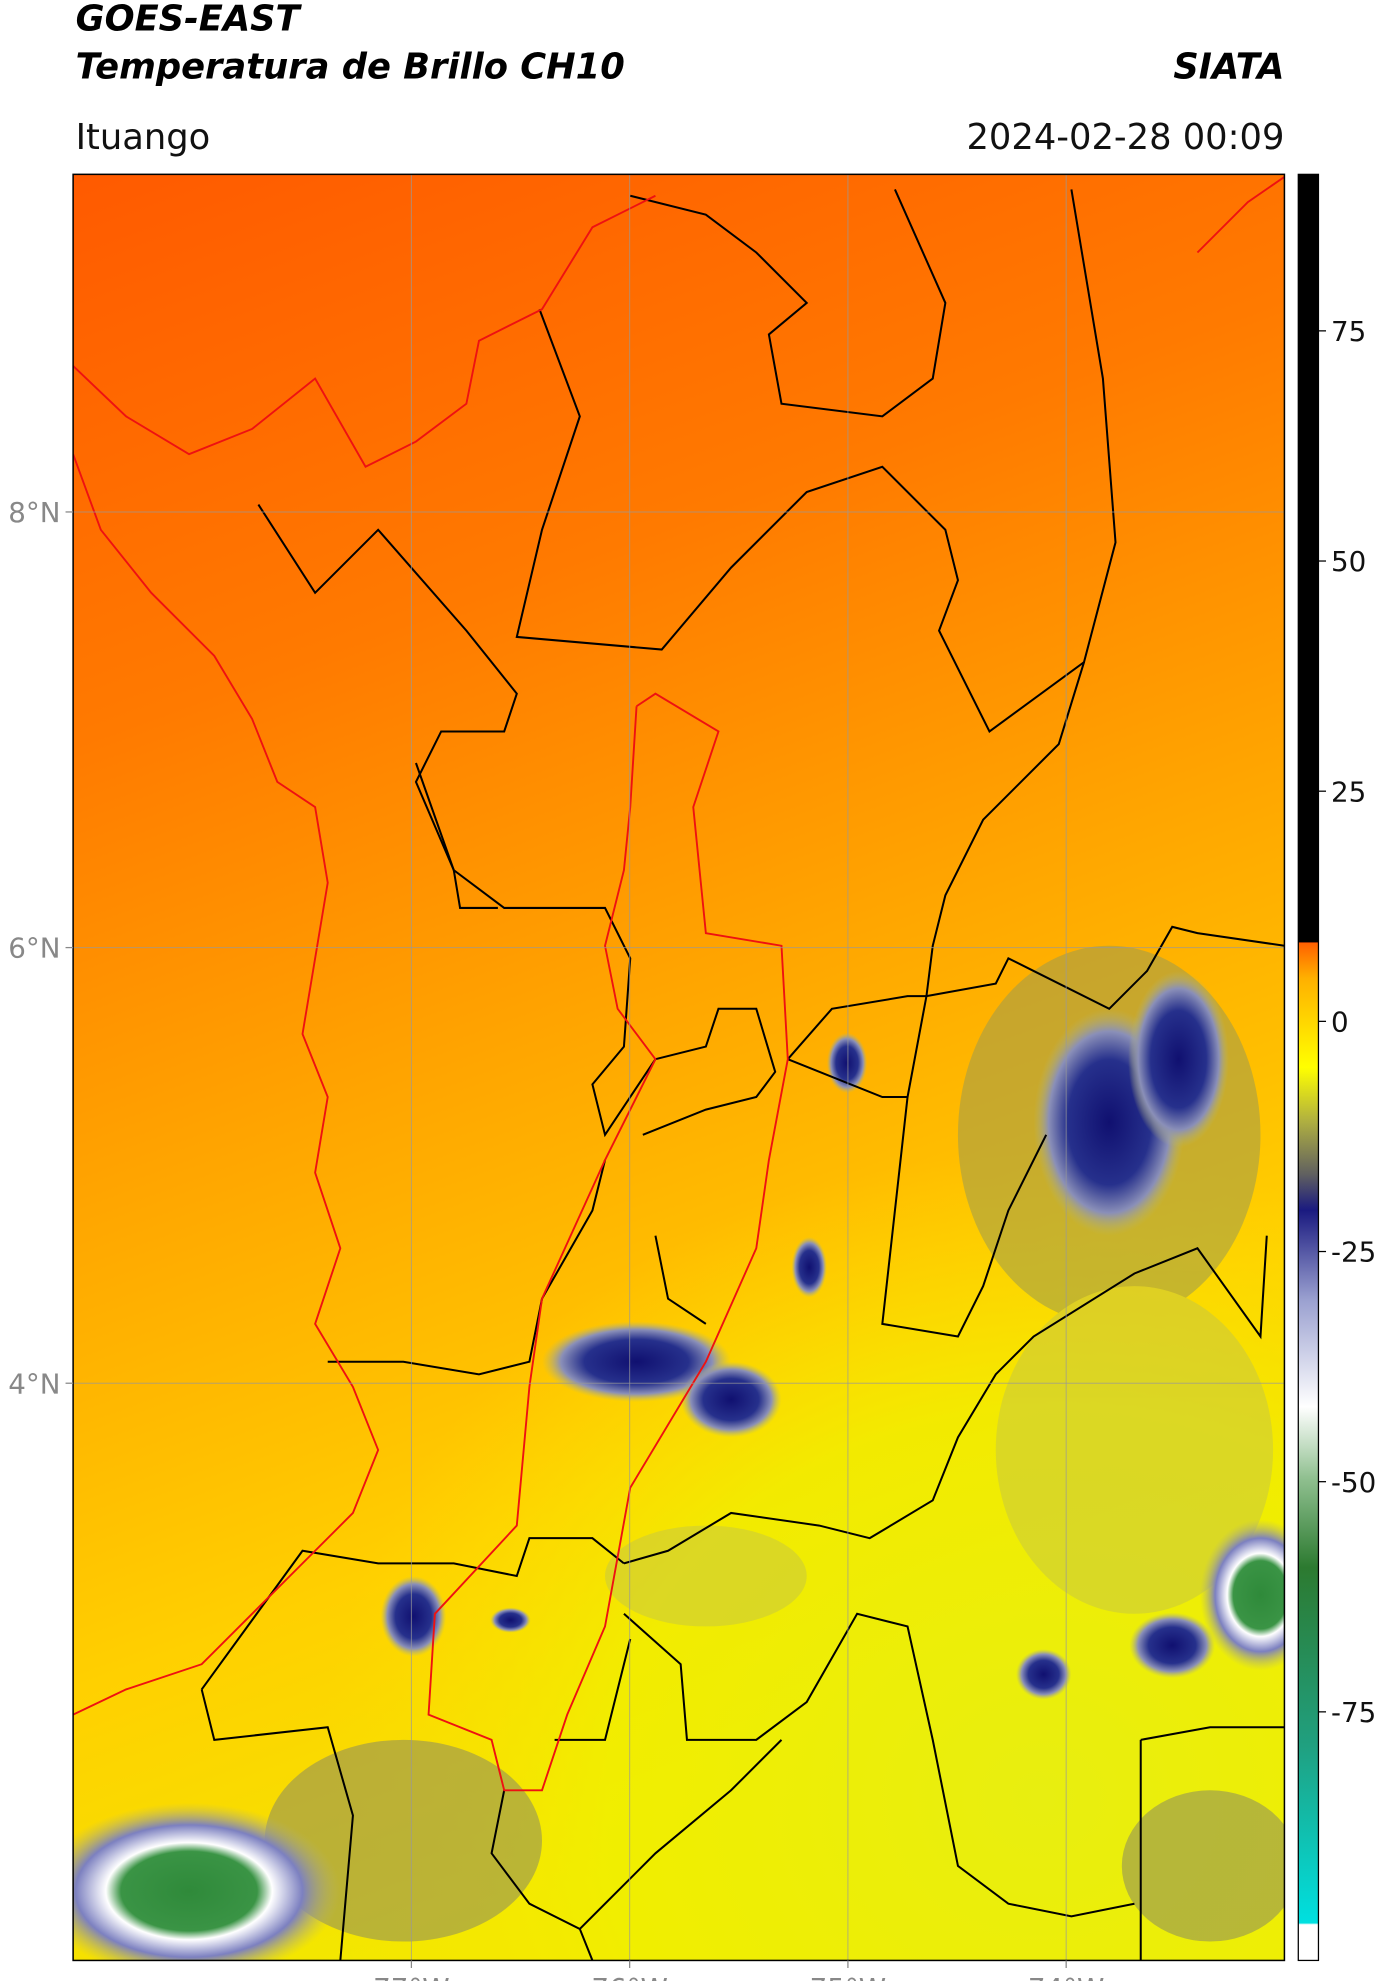 This screenshot has height=1981, width=1384. I want to click on colorbar-tick-label: -25, so click(1353, 1252).